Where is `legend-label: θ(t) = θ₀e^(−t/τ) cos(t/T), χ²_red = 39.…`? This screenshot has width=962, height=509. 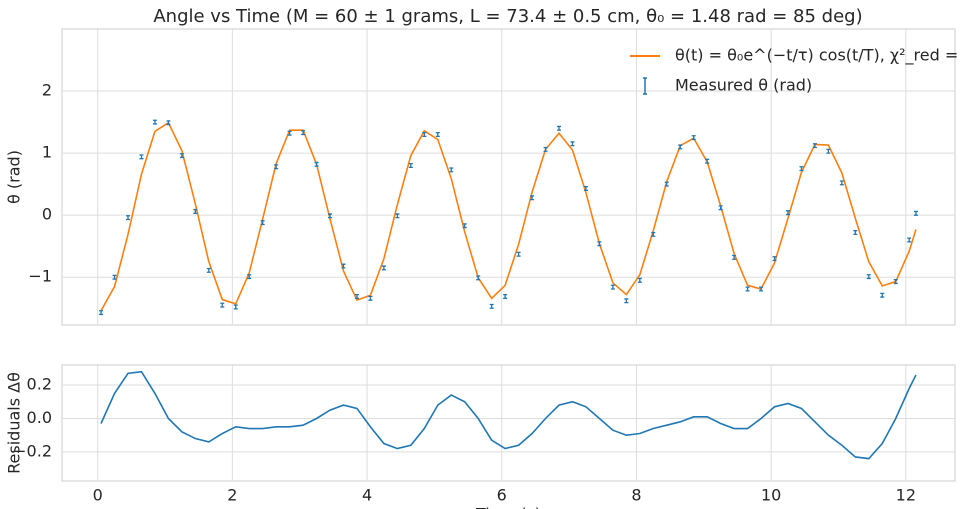
legend-label: θ(t) = θ₀e^(−t/τ) cos(t/T), χ²_red = 39.… is located at coordinates (818, 56).